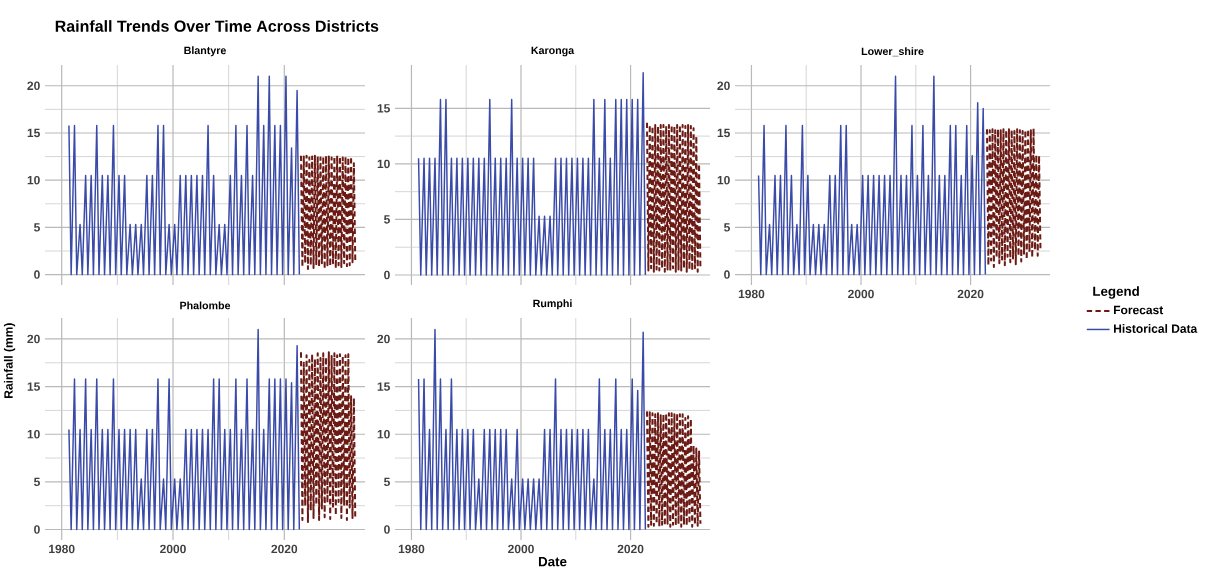  What do you see at coordinates (205, 51) in the screenshot?
I see `chart-title: Blantyre` at bounding box center [205, 51].